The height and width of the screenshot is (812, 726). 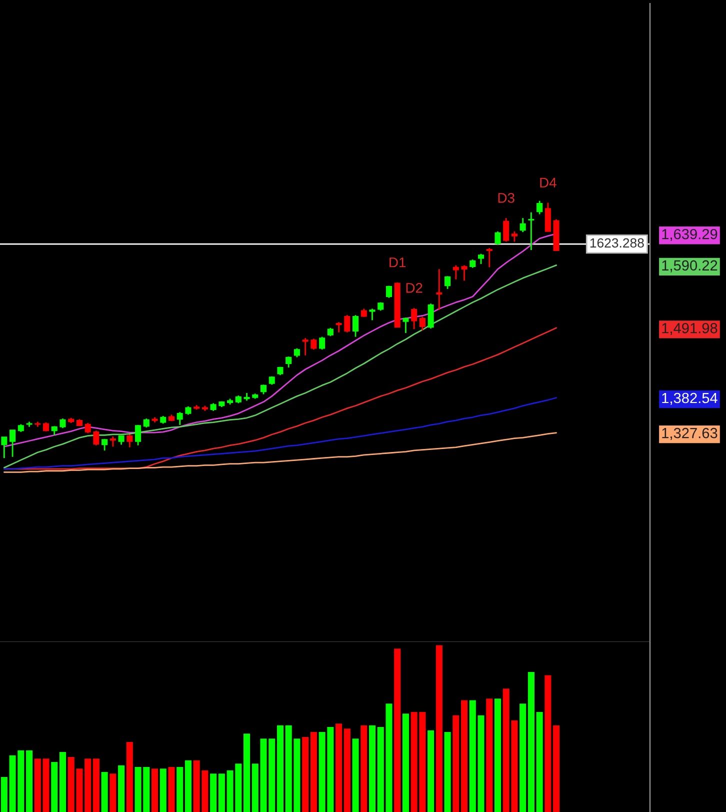 I want to click on text: D3, so click(x=506, y=197).